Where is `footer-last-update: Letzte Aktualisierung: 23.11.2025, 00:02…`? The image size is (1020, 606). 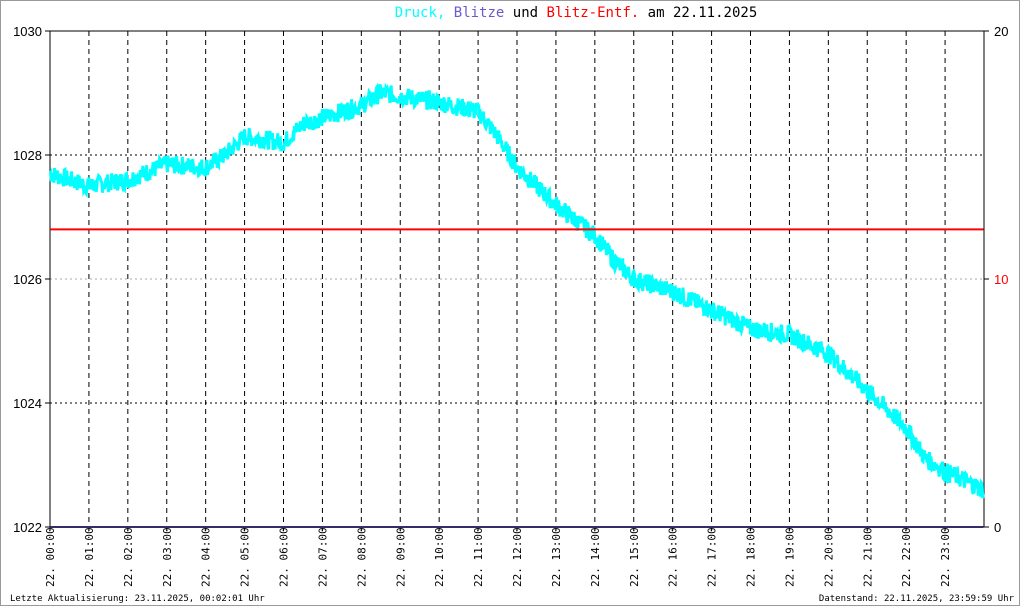
footer-last-update: Letzte Aktualisierung: 23.11.2025, 00:02… is located at coordinates (137, 599).